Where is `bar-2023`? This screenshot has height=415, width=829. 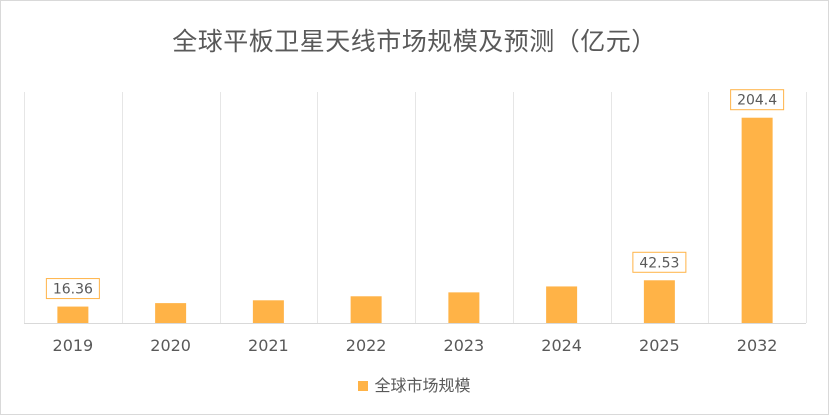
bar-2023 is located at coordinates (464, 307).